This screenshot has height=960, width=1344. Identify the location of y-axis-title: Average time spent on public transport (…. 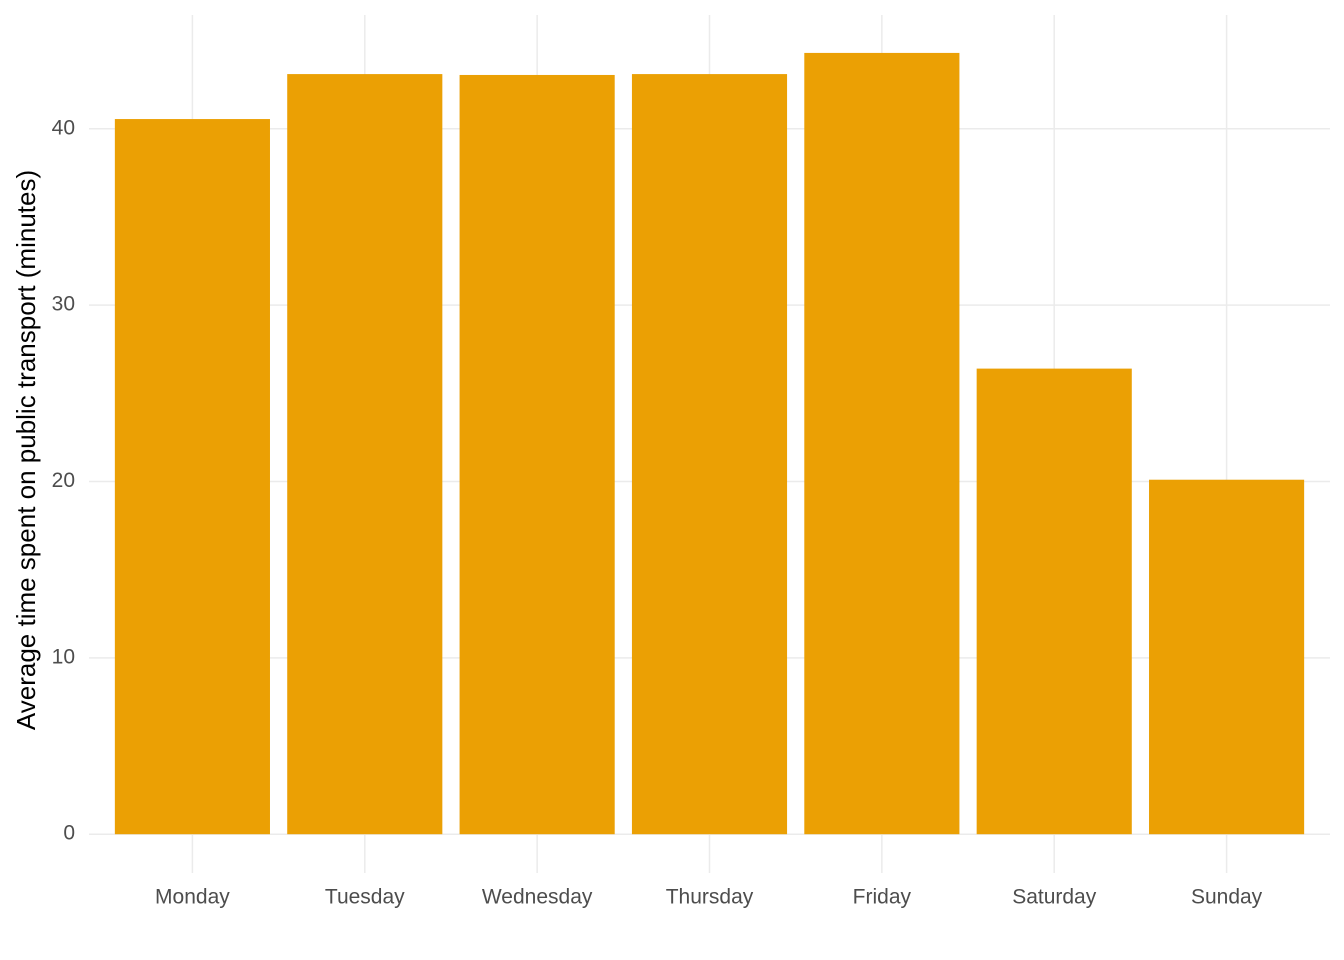
(26, 450).